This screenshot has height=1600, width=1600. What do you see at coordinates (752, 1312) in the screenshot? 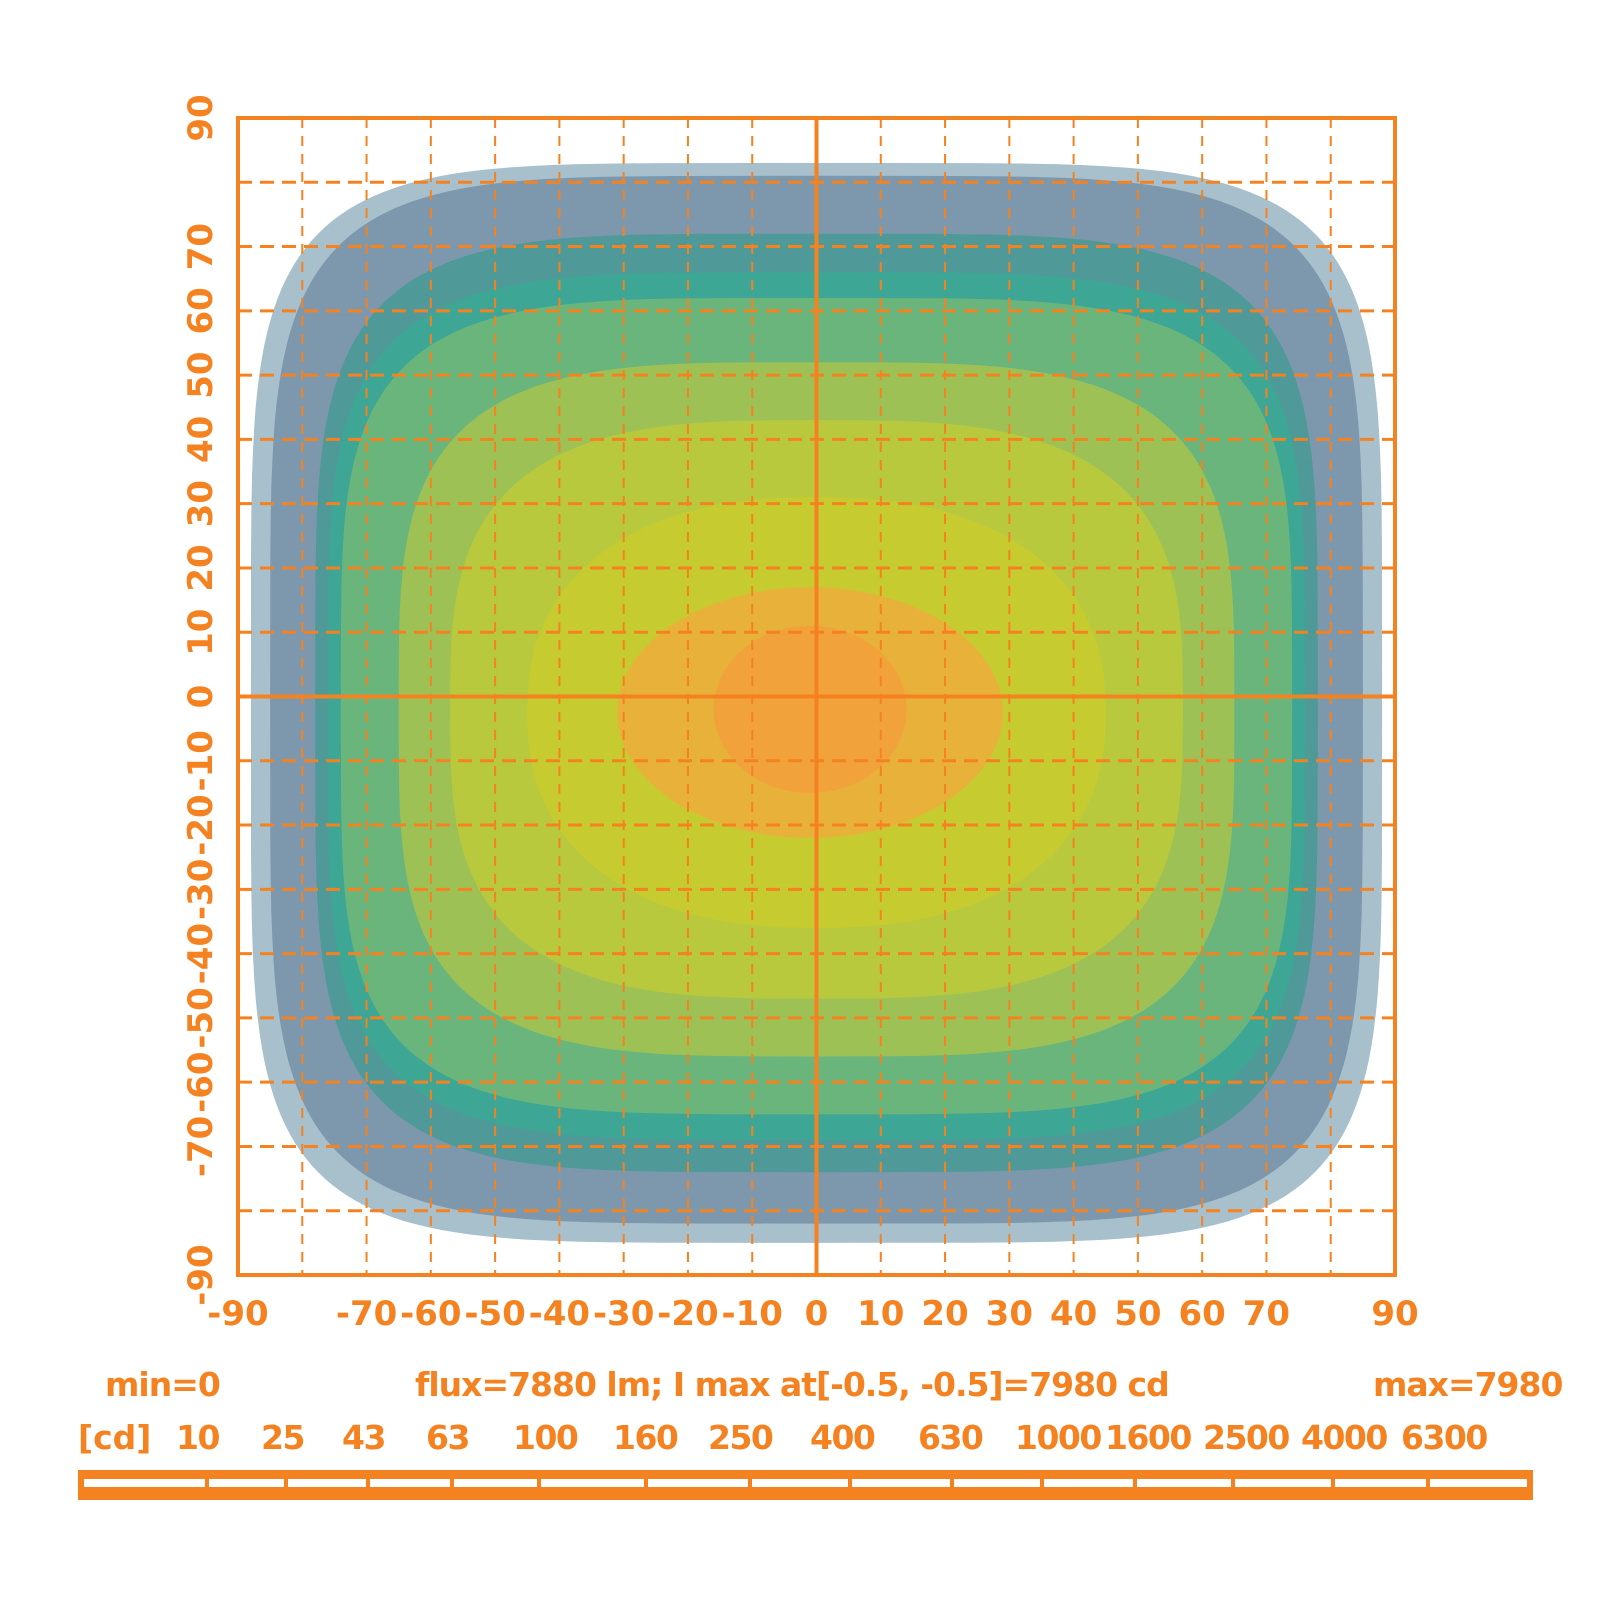
I see `x-tick-label: -10` at bounding box center [752, 1312].